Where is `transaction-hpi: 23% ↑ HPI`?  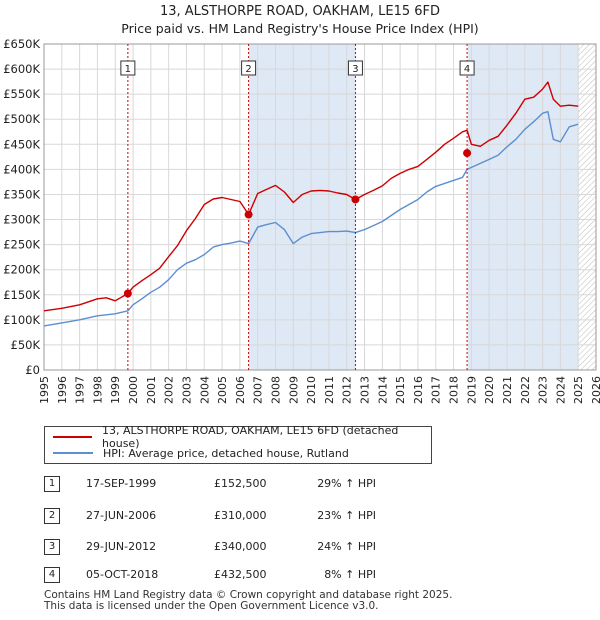 transaction-hpi: 23% ↑ HPI is located at coordinates (346, 515).